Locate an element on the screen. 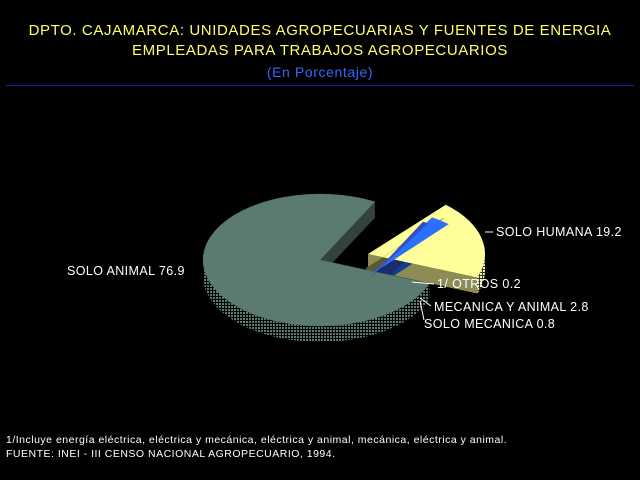 This screenshot has height=480, width=640. slice-label-2: 1/ OTROS 0.2 is located at coordinates (479, 284).